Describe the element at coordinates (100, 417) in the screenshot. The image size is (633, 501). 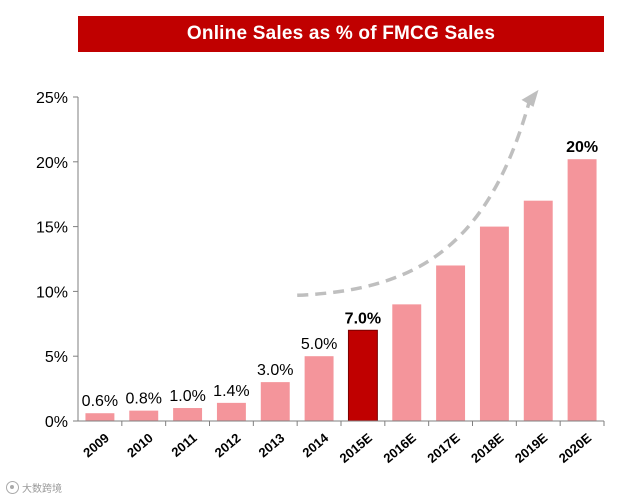
I see `bar-2009` at that location.